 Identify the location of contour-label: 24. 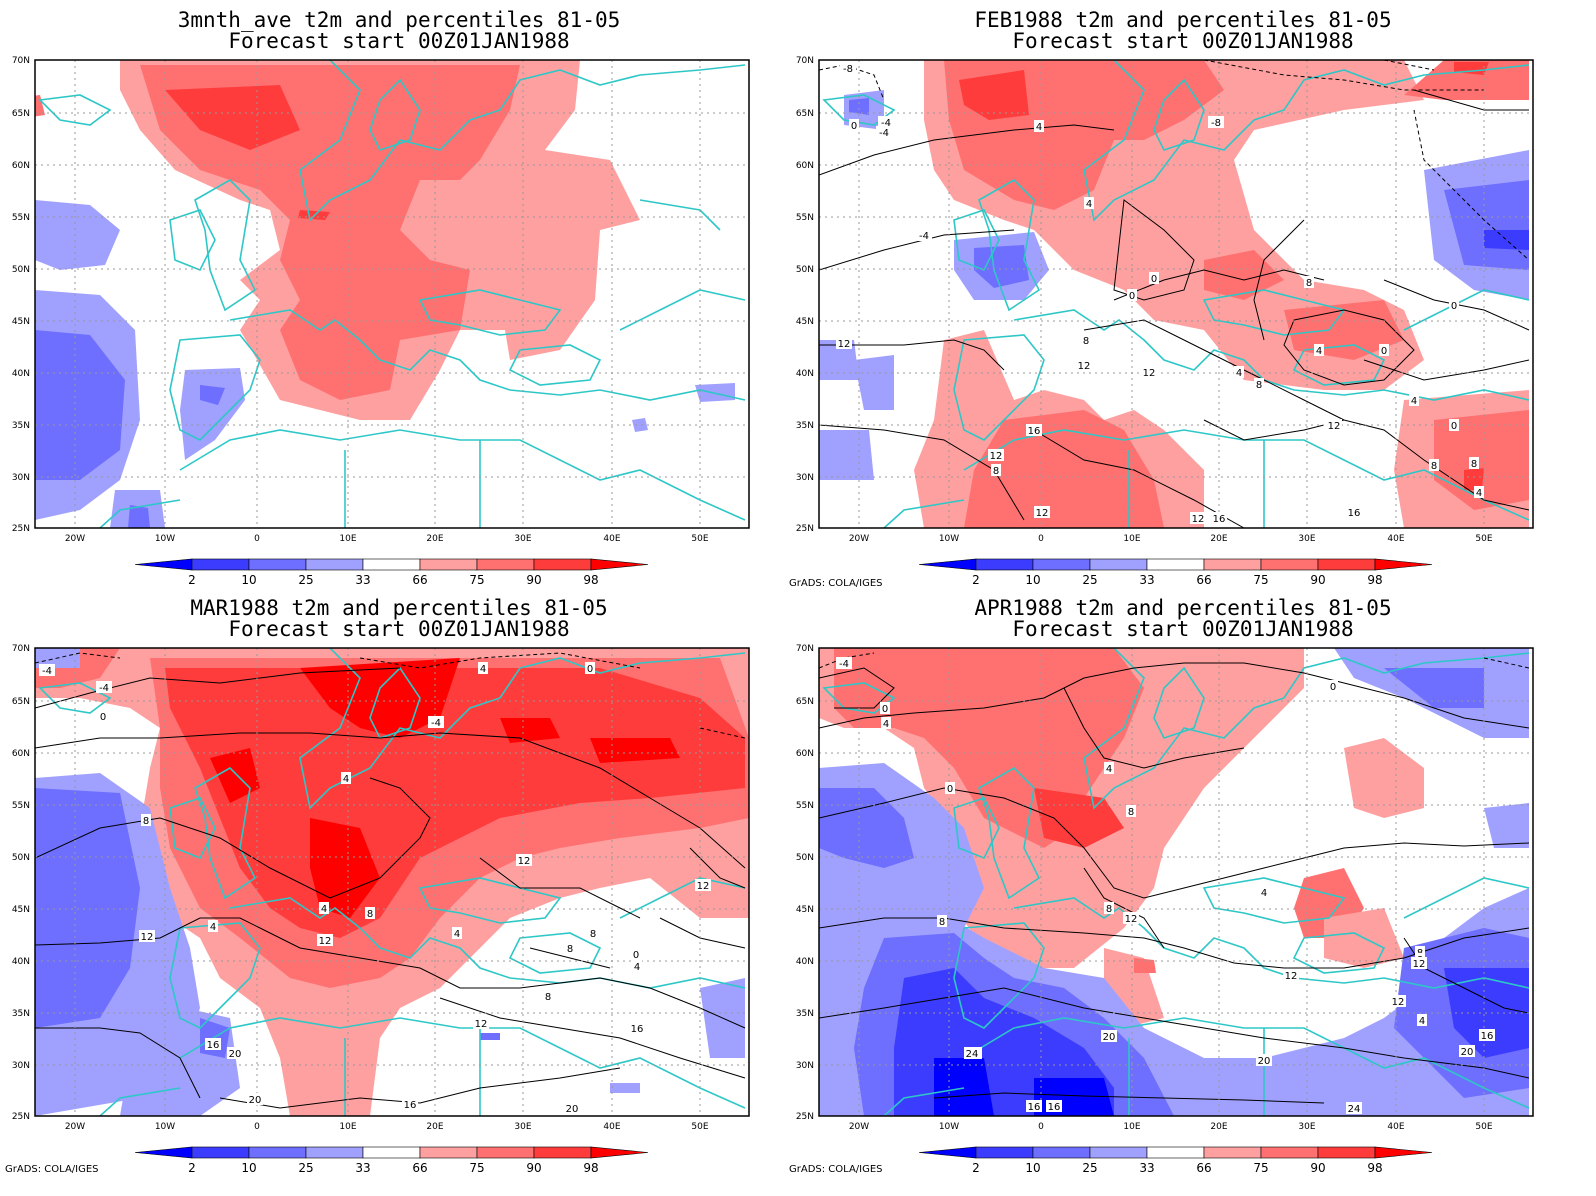
(1354, 1109).